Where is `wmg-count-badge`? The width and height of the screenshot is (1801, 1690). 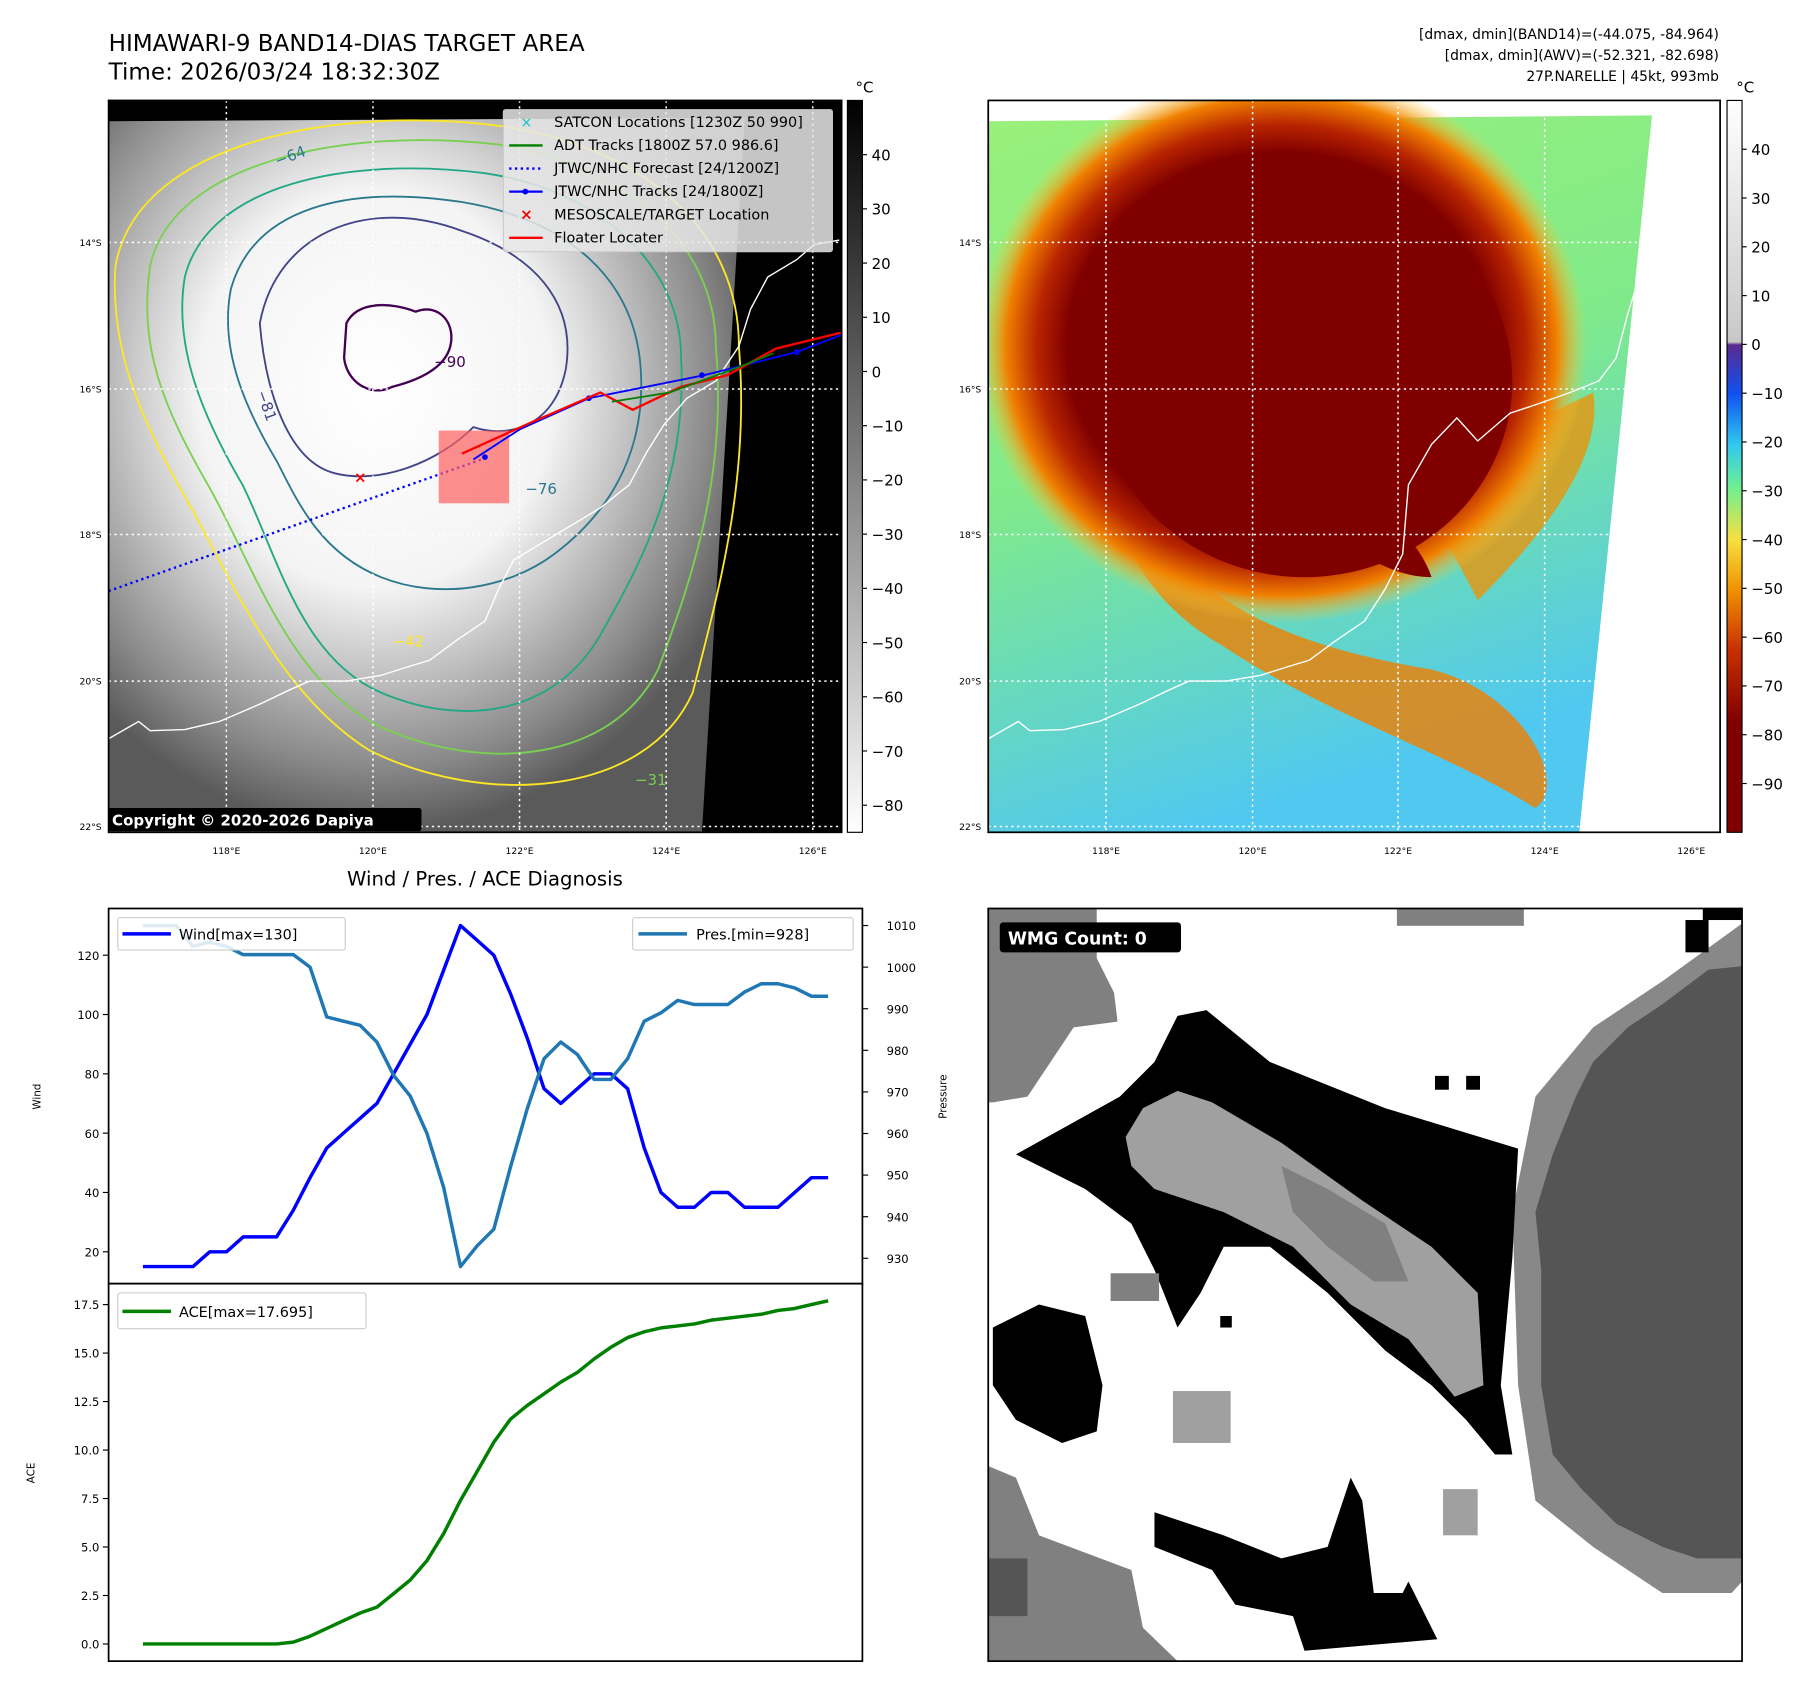
wmg-count-badge is located at coordinates (1090, 937).